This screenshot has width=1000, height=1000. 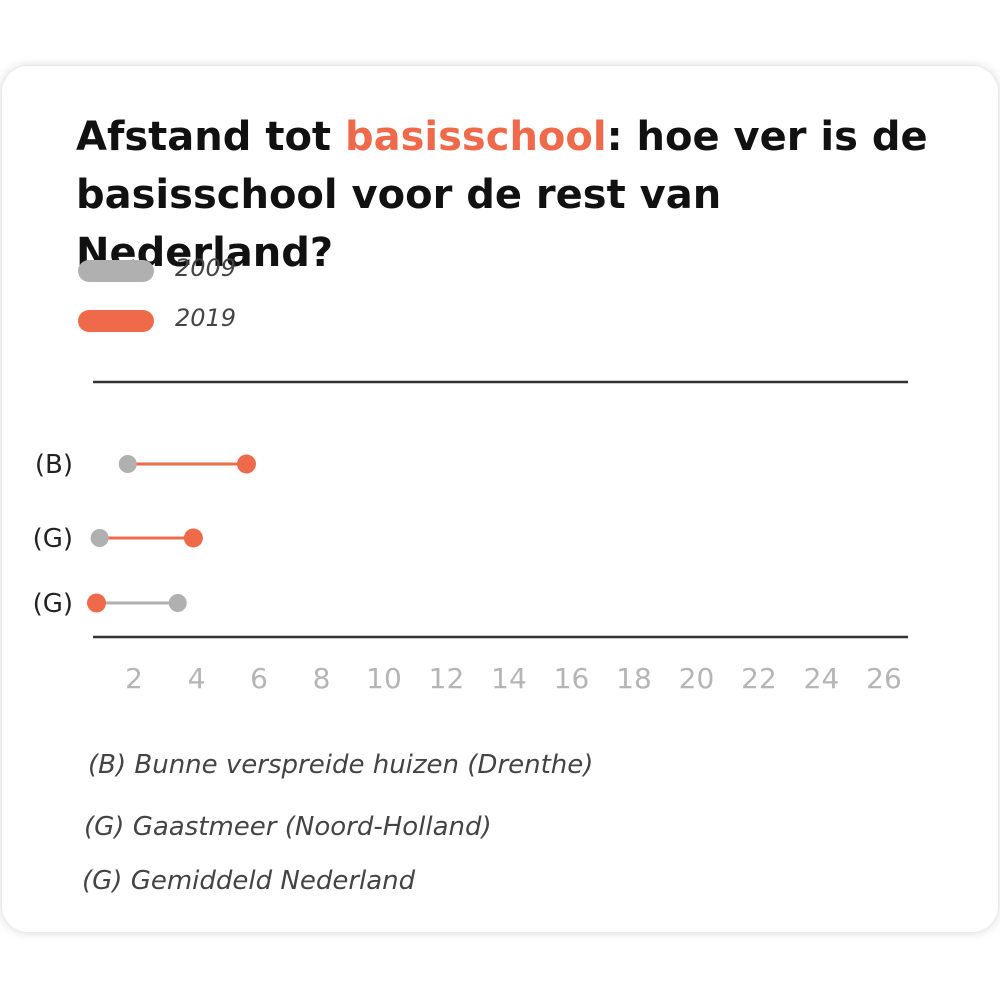 I want to click on x-tick-label-8: 8, so click(x=322, y=678).